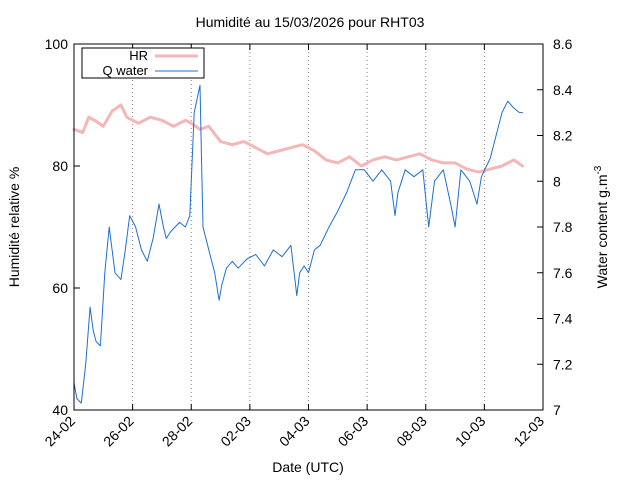 The width and height of the screenshot is (640, 480). Describe the element at coordinates (563, 273) in the screenshot. I see `y2-tick-label: 7.6` at that location.